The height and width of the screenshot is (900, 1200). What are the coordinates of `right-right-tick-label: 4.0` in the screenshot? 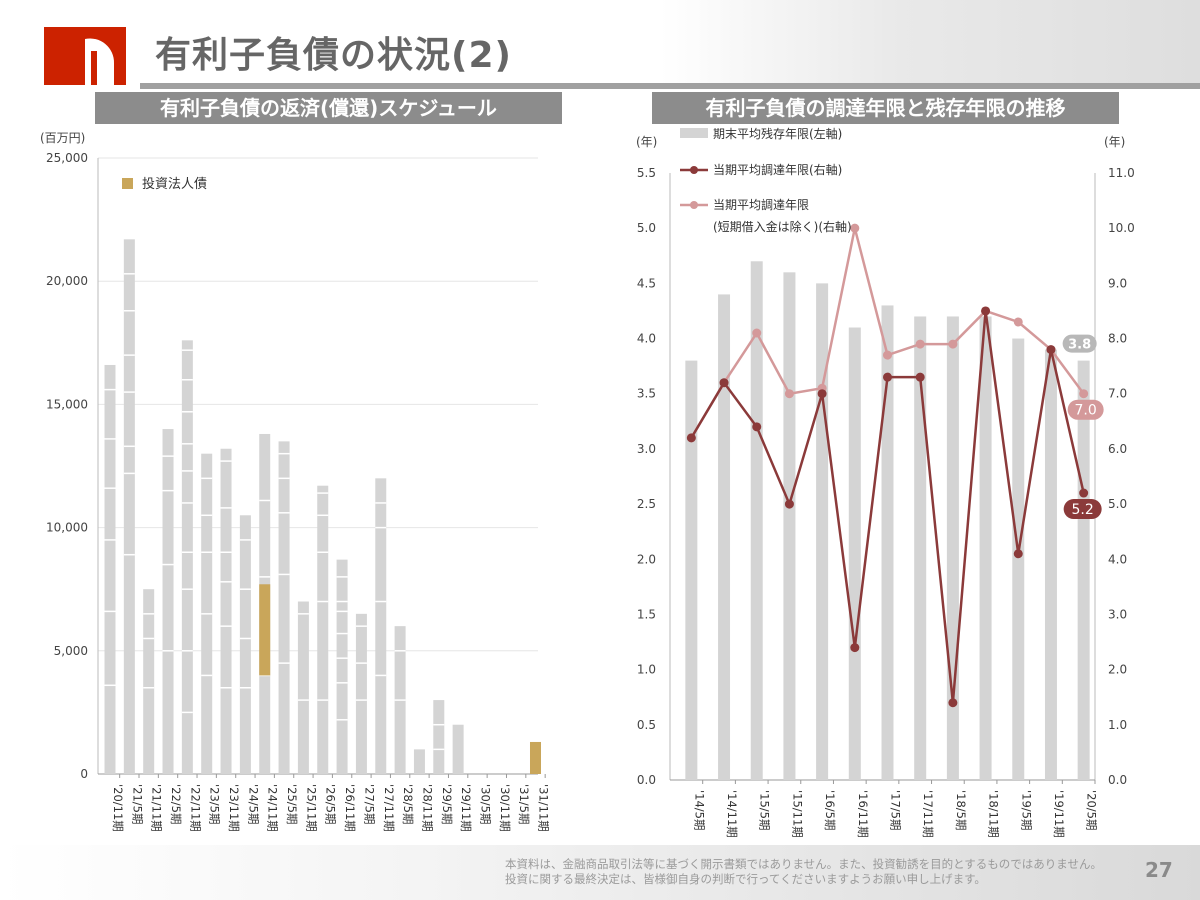 It's located at (1117, 559).